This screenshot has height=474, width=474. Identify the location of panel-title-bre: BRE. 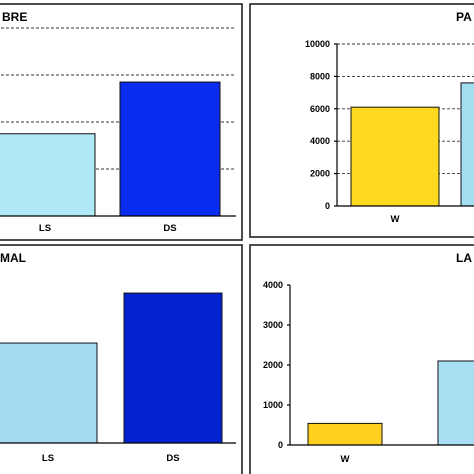
(14, 17).